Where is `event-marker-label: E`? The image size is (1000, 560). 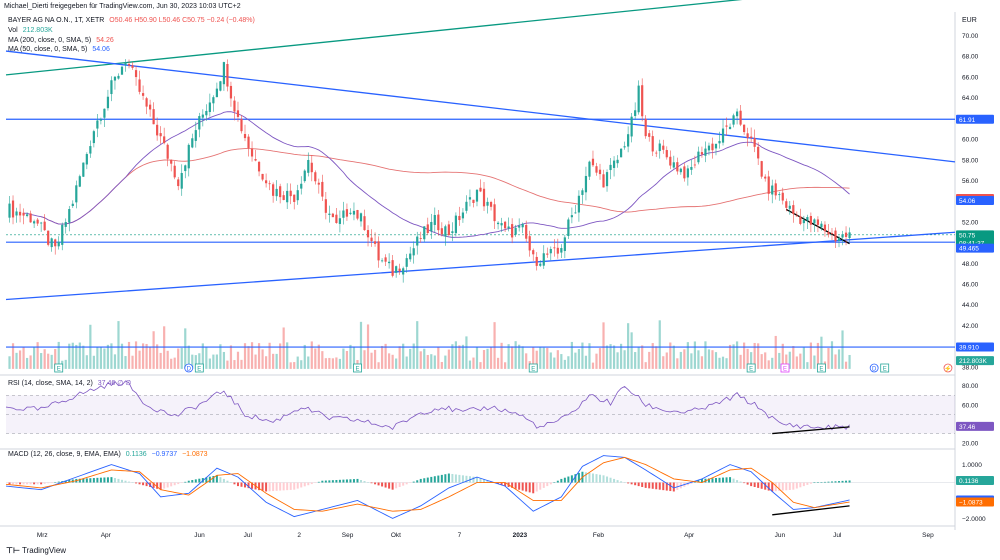
event-marker-label: E is located at coordinates (821, 369).